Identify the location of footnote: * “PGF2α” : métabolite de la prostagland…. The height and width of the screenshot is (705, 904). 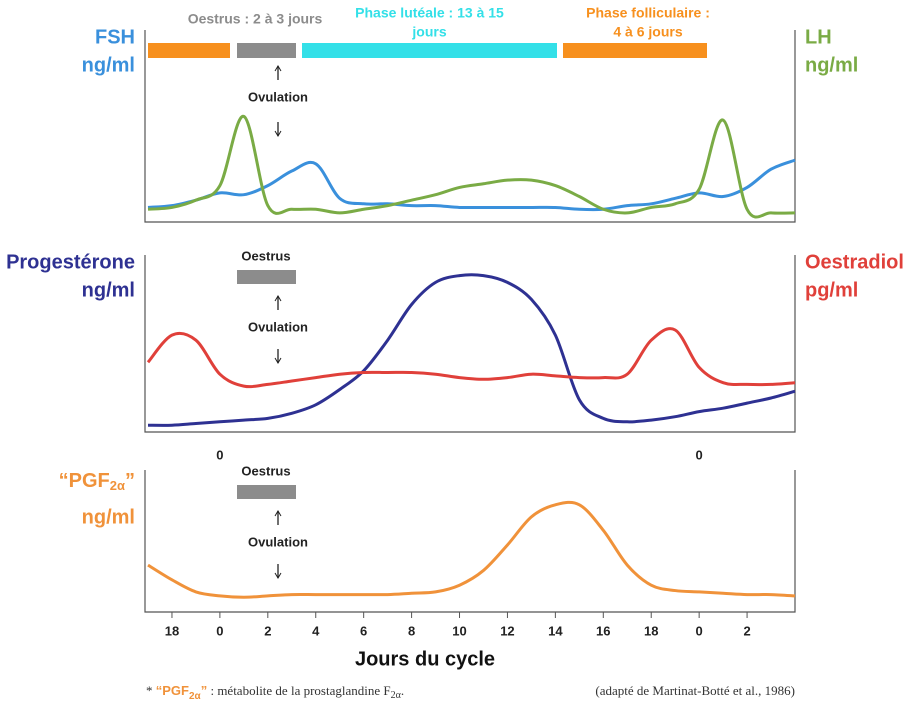
(275, 692).